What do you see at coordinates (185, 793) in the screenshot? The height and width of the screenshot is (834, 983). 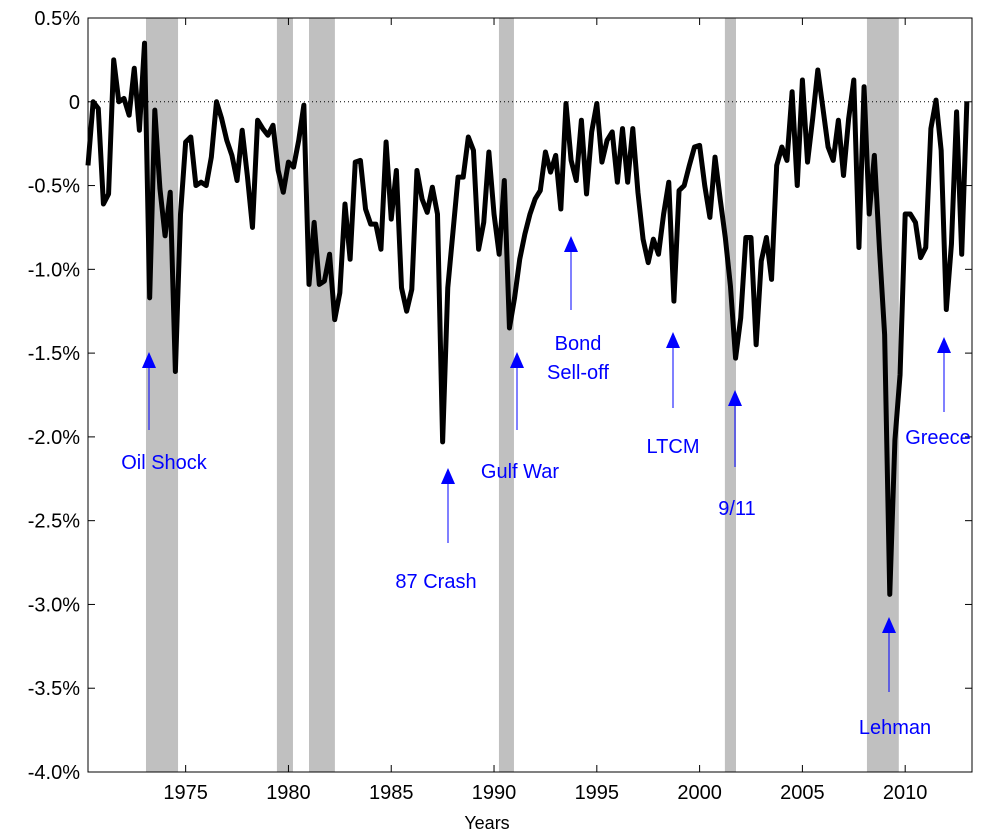 I see `x-tick-label: 1975` at bounding box center [185, 793].